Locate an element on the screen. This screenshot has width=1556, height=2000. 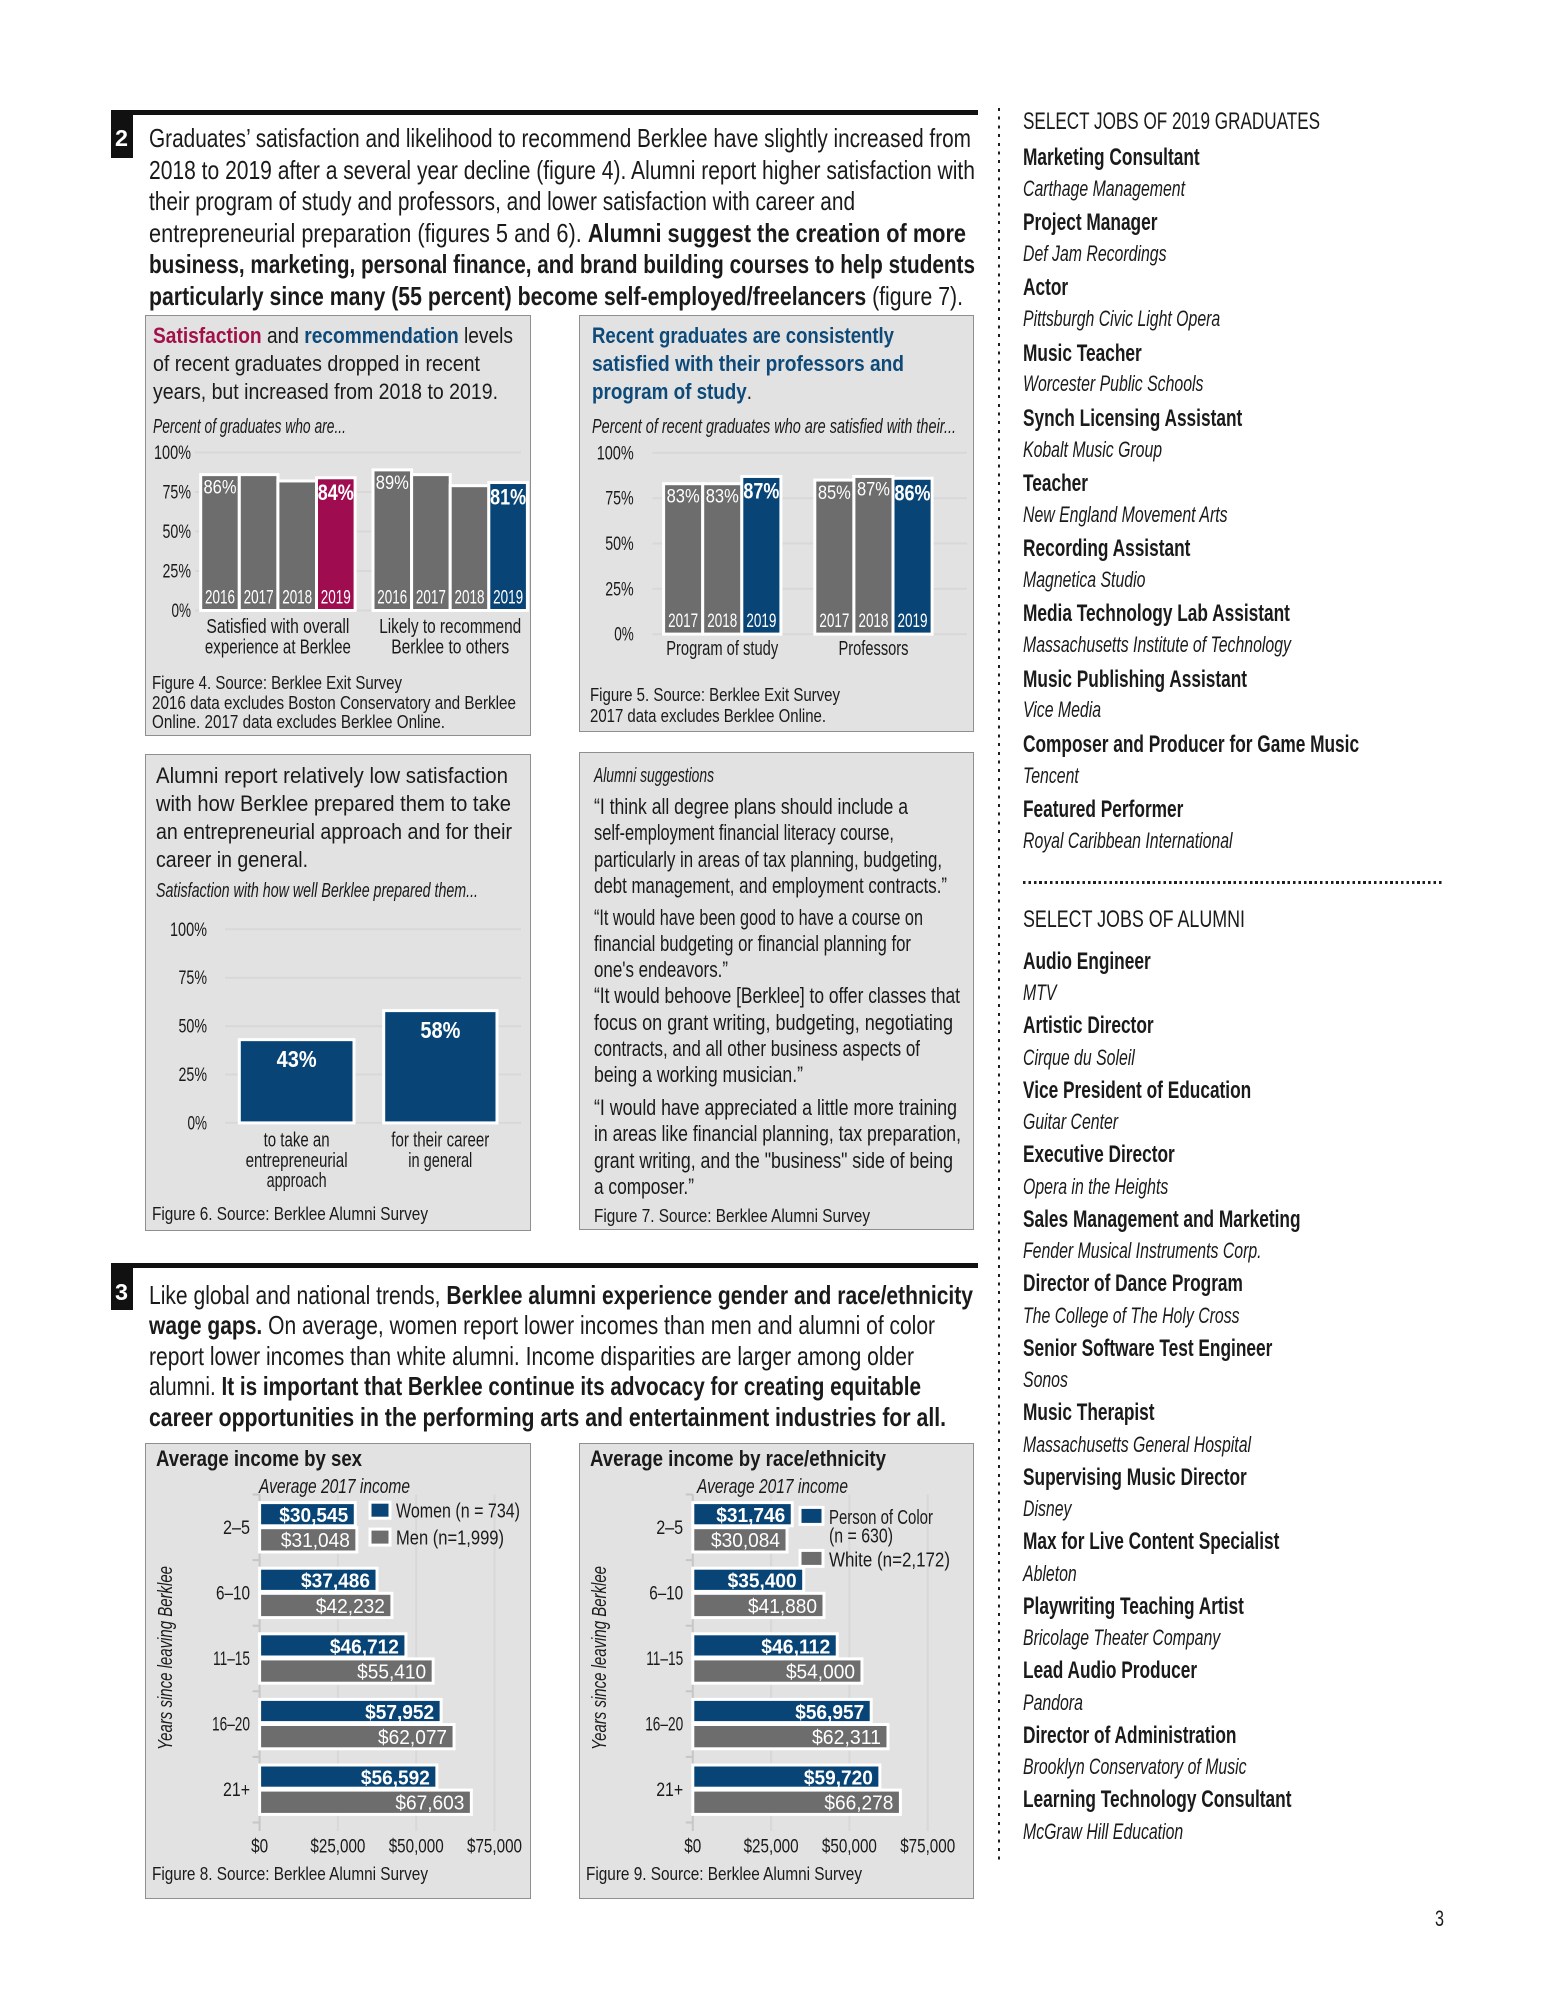
svg-text: 58% is located at coordinates (440, 1030).